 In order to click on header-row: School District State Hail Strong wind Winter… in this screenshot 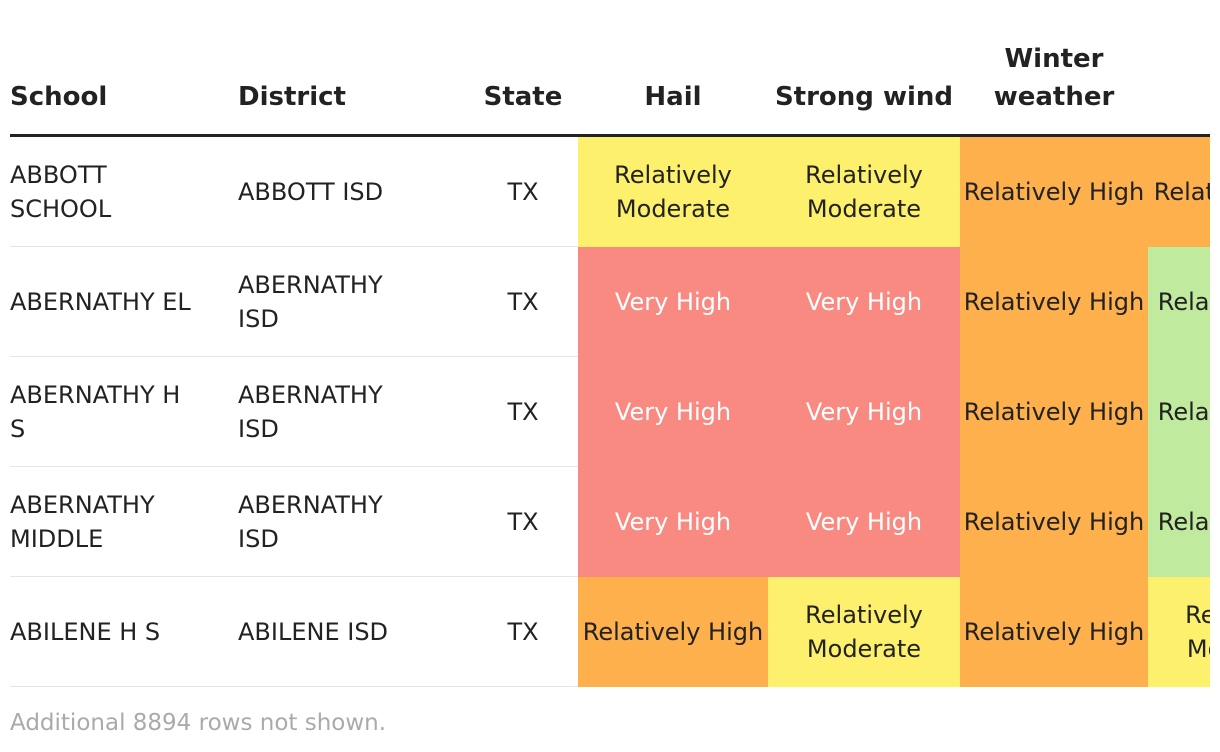, I will do `click(610, 88)`.